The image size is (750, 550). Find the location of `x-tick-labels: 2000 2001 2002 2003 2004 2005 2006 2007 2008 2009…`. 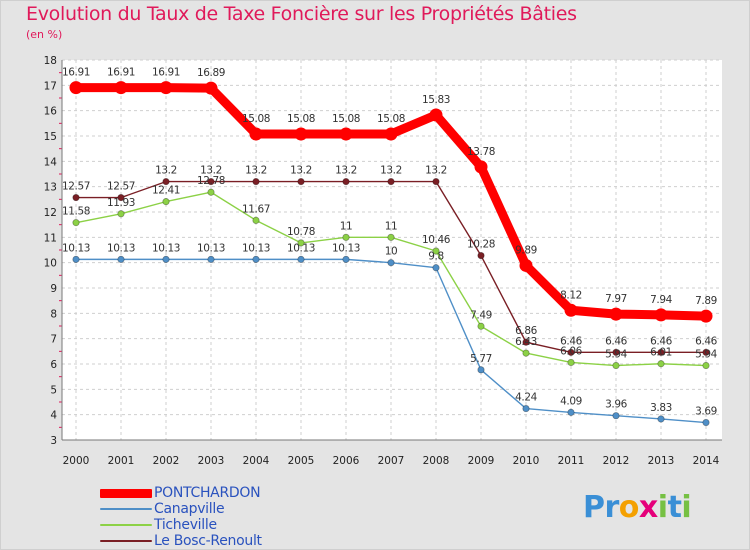

x-tick-labels: 2000 2001 2002 2003 2004 2005 2006 2007 2008 2009… is located at coordinates (391, 461).